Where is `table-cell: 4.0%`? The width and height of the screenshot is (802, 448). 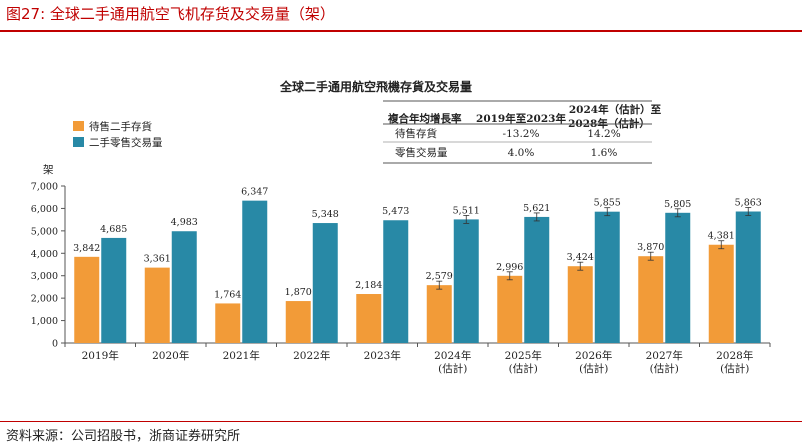 table-cell: 4.0% is located at coordinates (521, 153).